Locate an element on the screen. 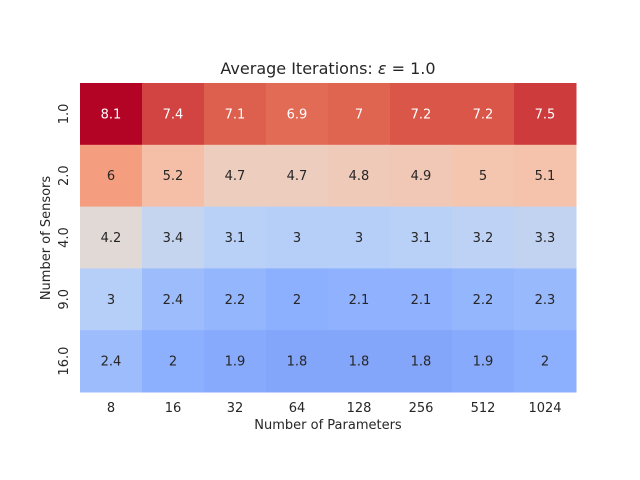  cell-value-label: 5.2 is located at coordinates (173, 176).